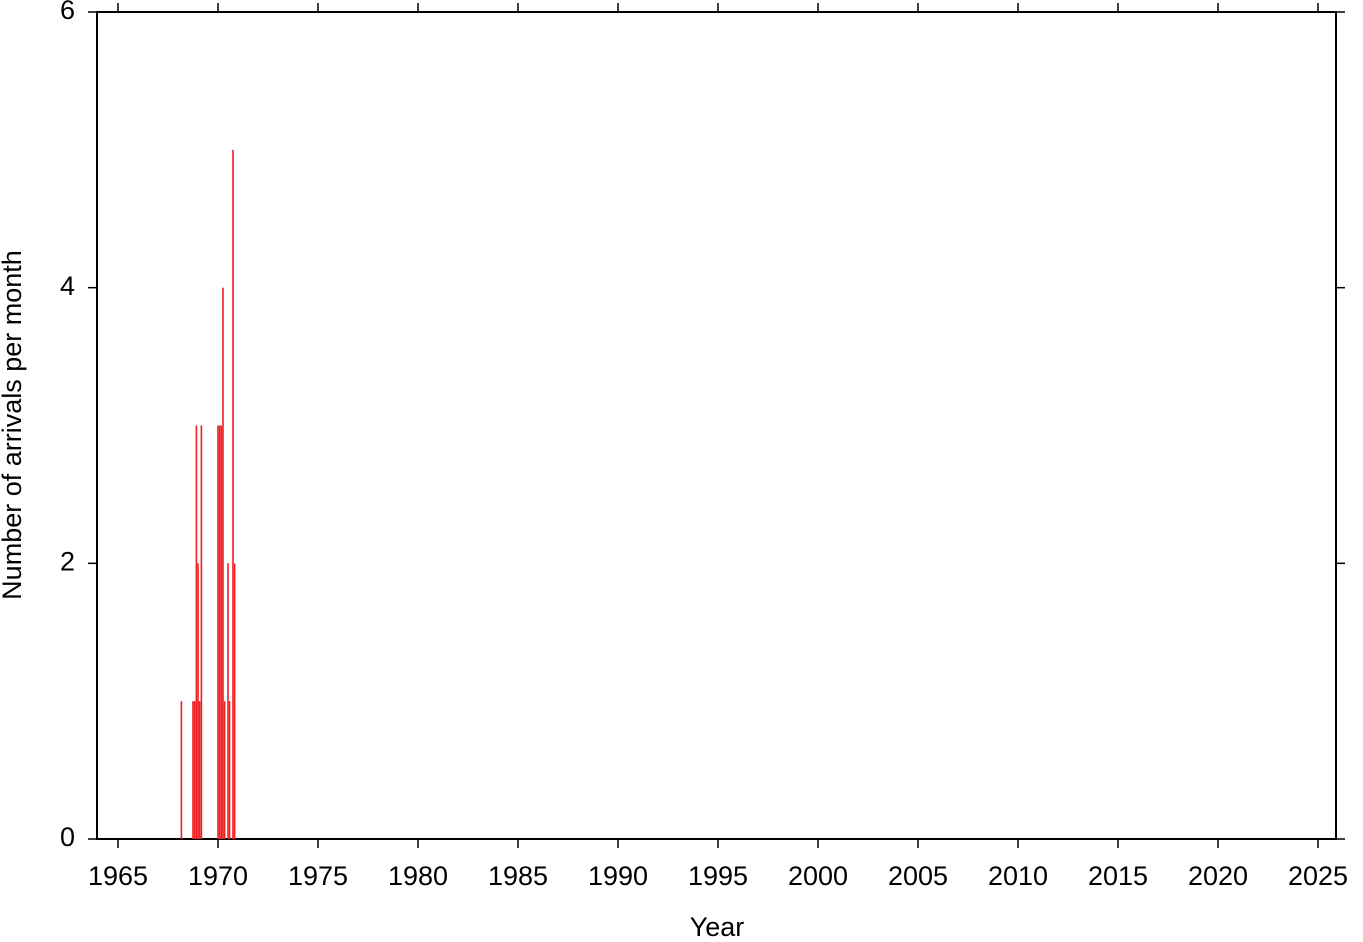 This screenshot has width=1363, height=942. What do you see at coordinates (818, 876) in the screenshot?
I see `x-tick-label: 2000` at bounding box center [818, 876].